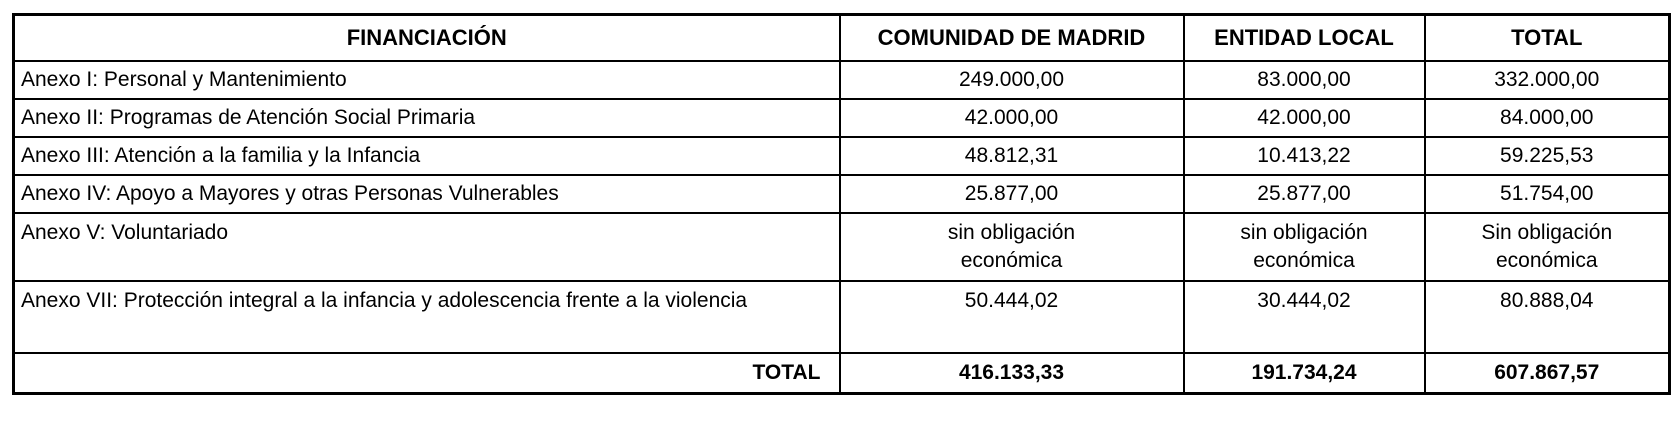  I want to click on value-total: 59.225,53, so click(1547, 156).